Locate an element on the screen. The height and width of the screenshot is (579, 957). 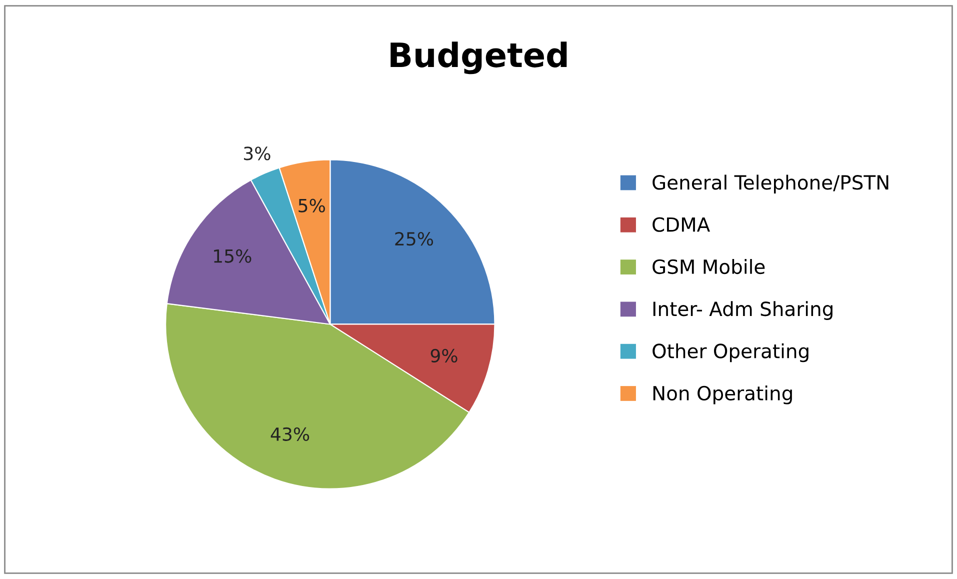
legend-label: Other Operating is located at coordinates (730, 352).